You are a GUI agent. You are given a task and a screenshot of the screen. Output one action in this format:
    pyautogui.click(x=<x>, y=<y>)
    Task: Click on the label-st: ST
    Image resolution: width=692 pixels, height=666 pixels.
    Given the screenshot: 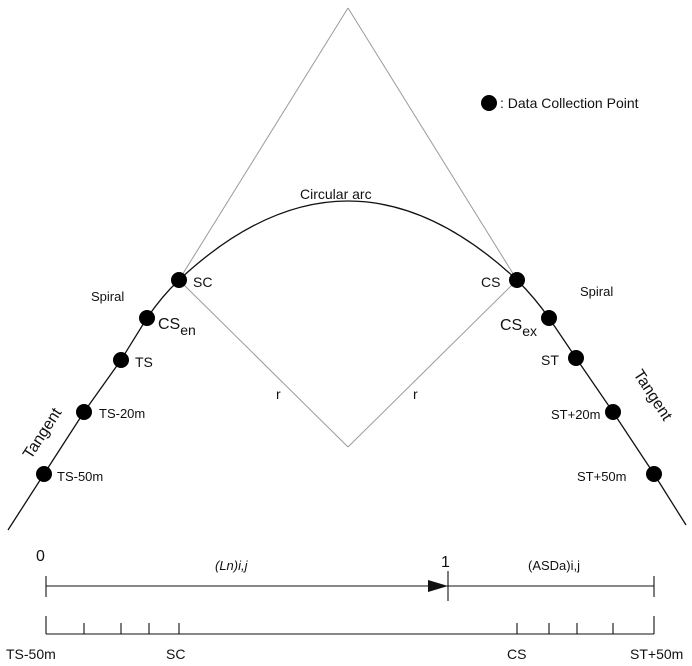 What is the action you would take?
    pyautogui.click(x=550, y=360)
    